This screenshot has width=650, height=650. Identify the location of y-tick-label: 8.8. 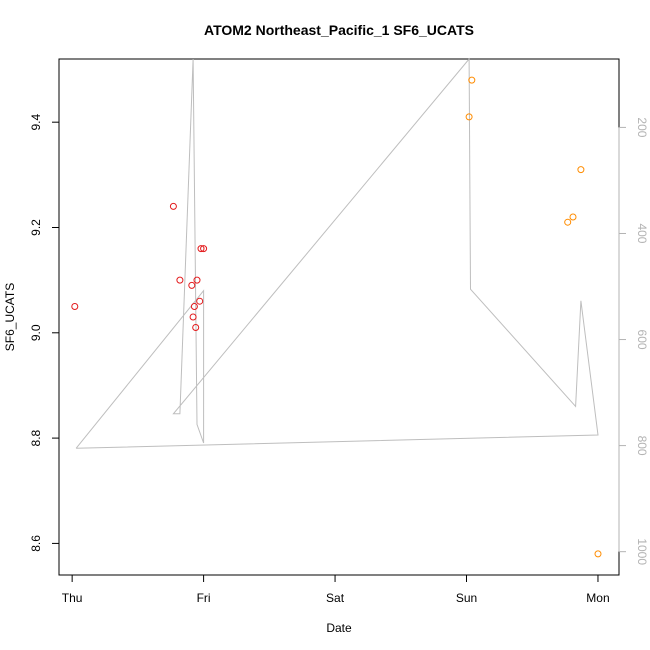
(36, 437).